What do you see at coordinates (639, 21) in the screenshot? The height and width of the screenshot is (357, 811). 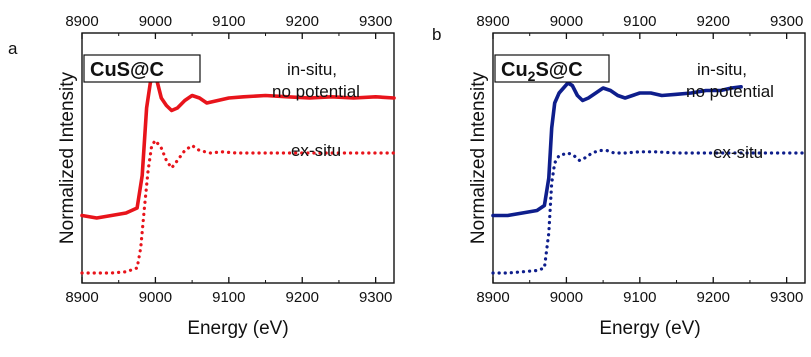 I see `top-tick-label-b-2: 9100` at bounding box center [639, 21].